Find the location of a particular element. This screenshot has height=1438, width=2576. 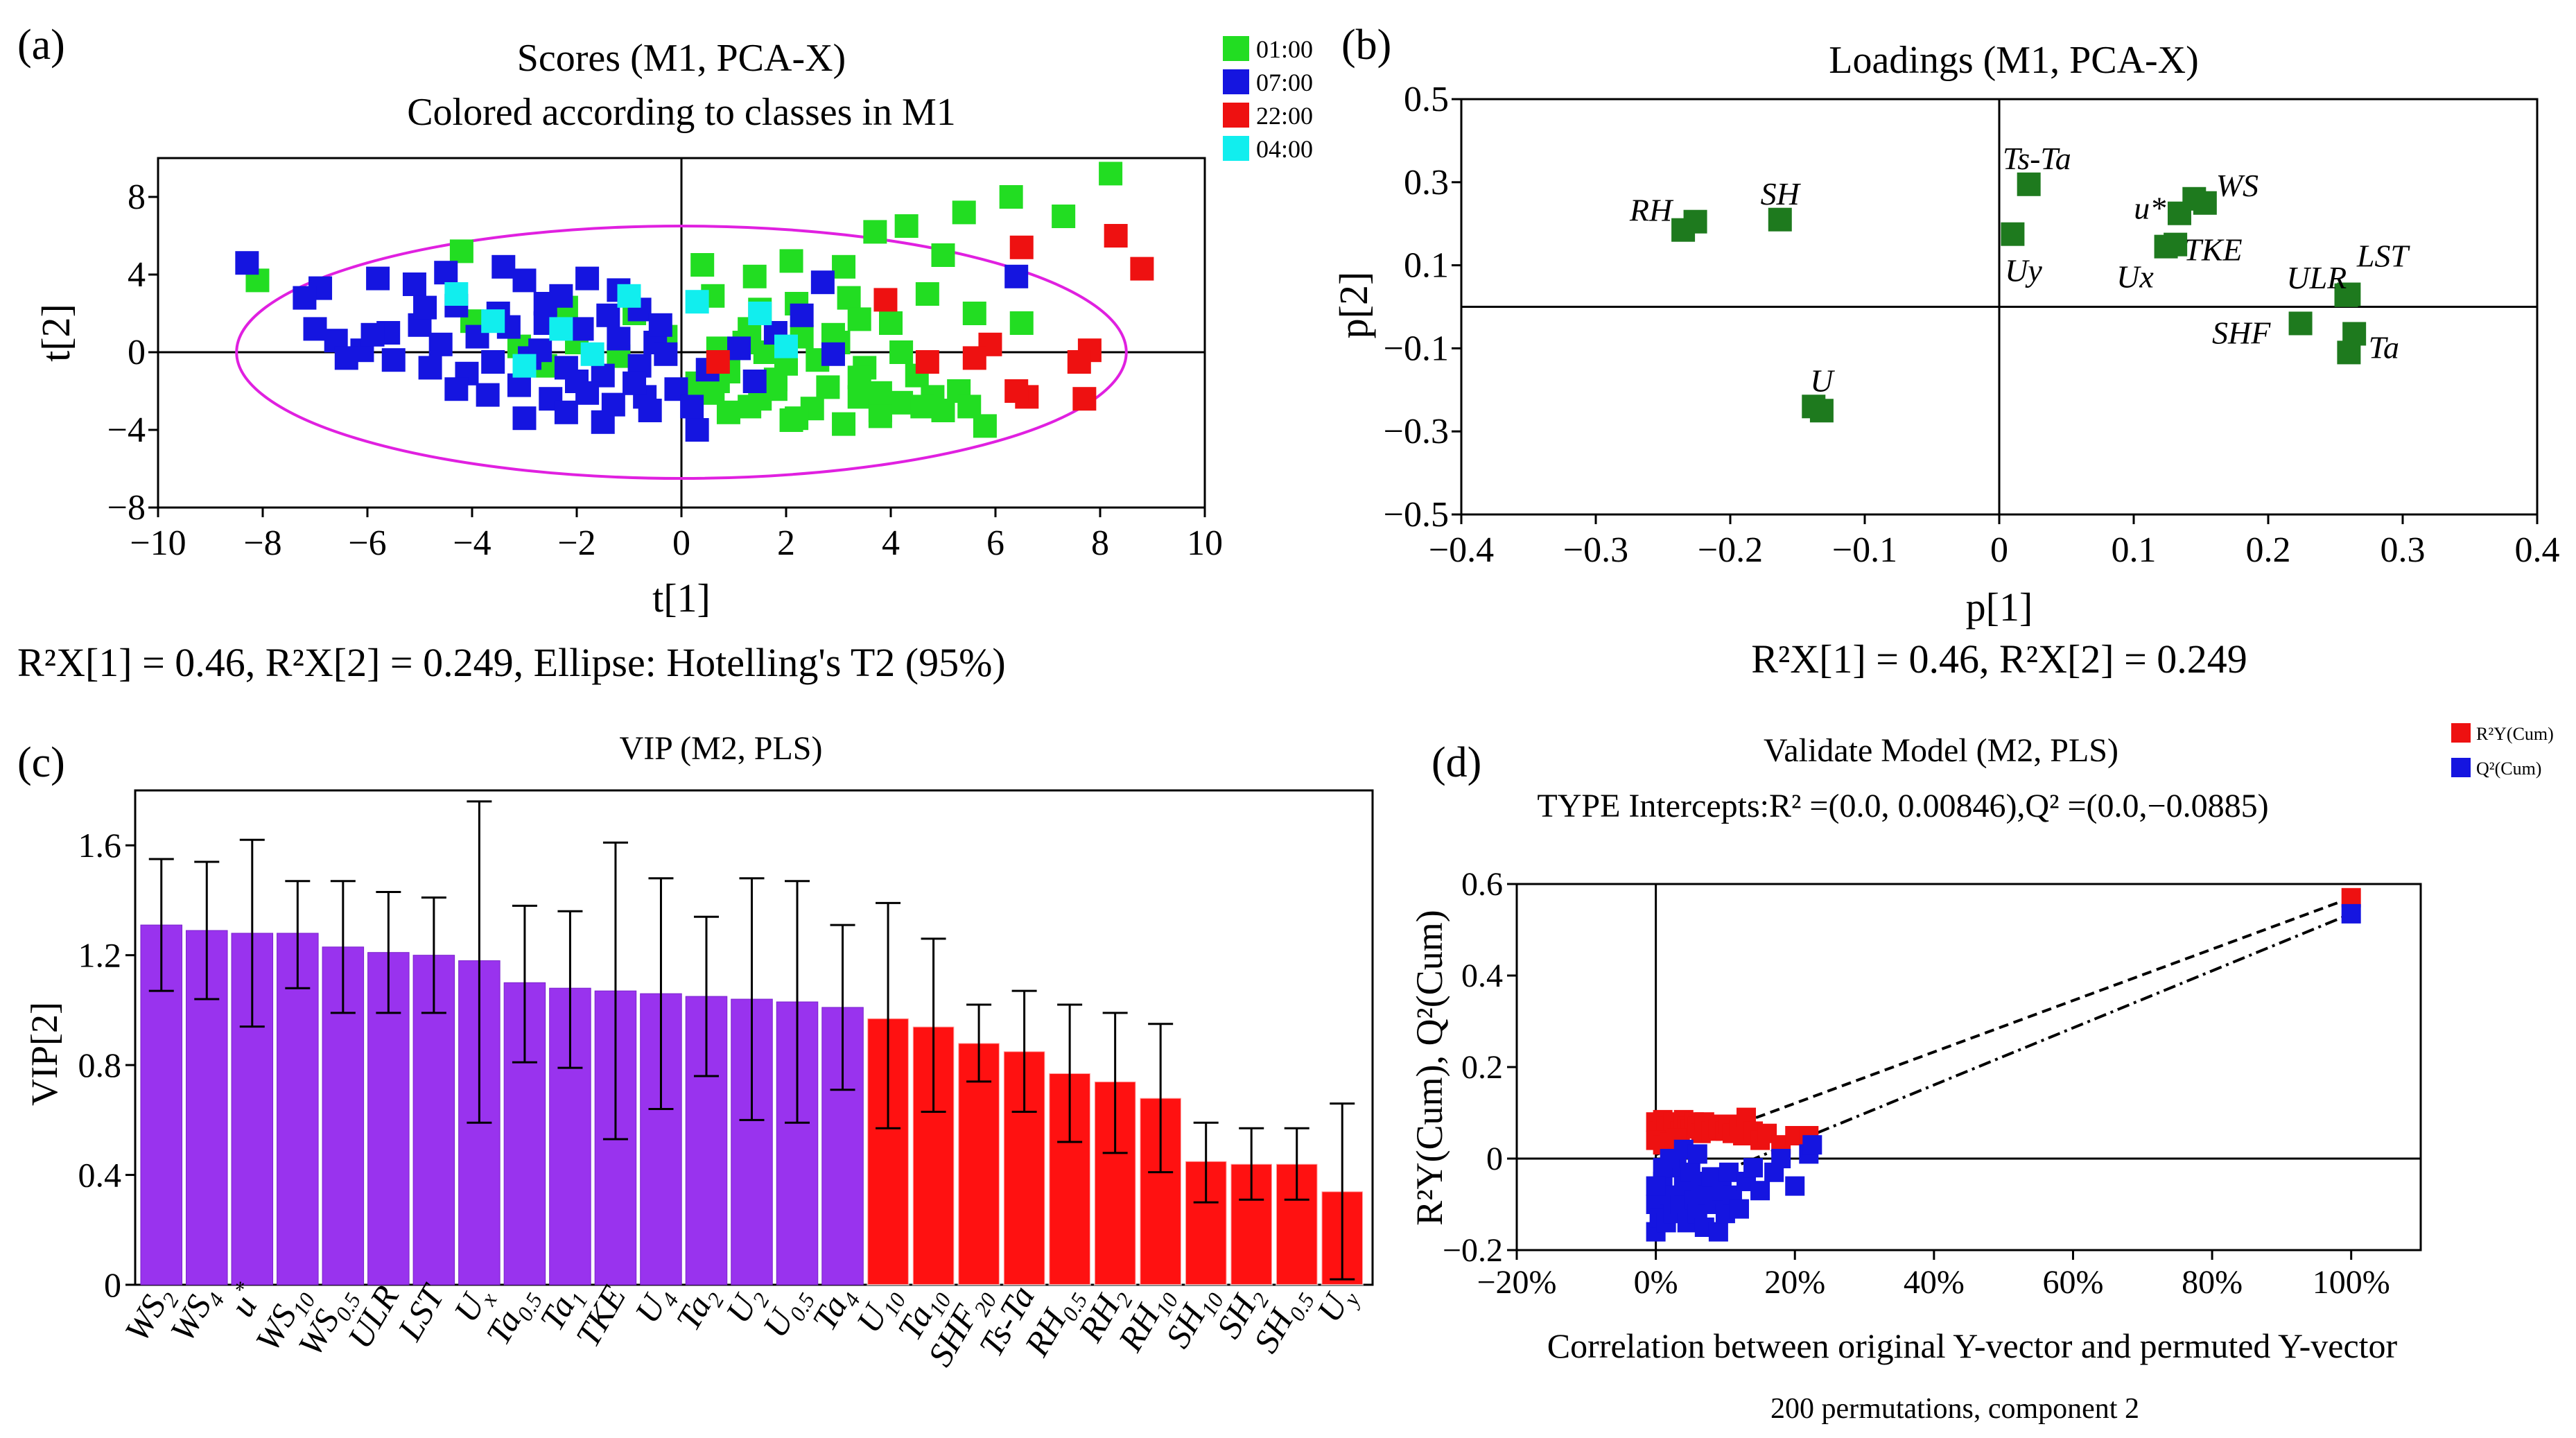

y-tick-label: 0.4 is located at coordinates (100, 1175).